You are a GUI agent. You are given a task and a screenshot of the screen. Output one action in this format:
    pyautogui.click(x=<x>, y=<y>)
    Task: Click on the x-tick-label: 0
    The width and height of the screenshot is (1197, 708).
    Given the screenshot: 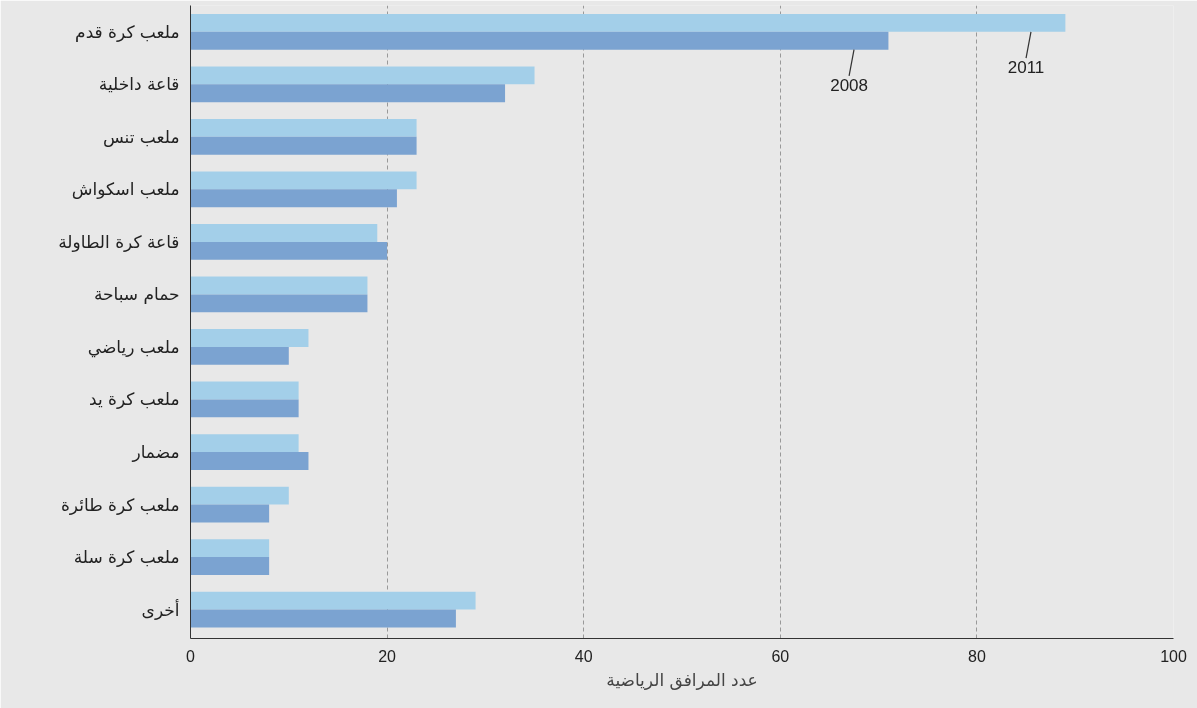 What is the action you would take?
    pyautogui.click(x=191, y=656)
    